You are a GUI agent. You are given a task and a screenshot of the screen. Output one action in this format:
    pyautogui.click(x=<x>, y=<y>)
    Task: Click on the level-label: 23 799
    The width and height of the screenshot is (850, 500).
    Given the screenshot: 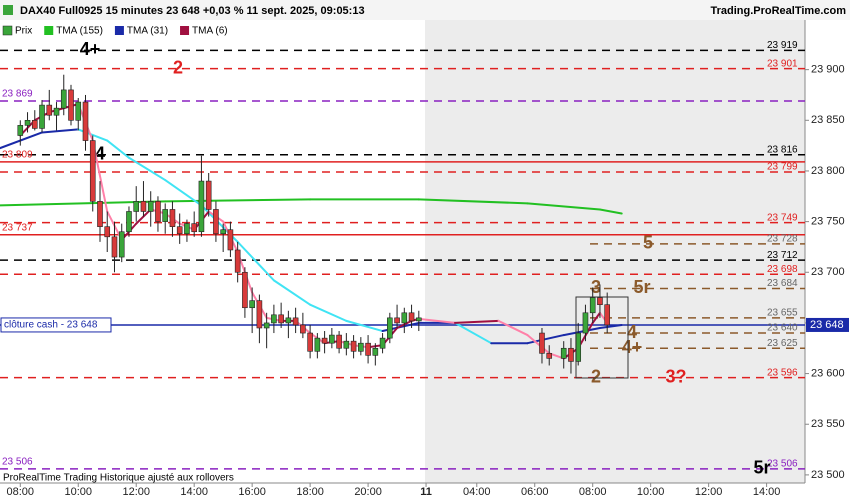 What is the action you would take?
    pyautogui.click(x=782, y=167)
    